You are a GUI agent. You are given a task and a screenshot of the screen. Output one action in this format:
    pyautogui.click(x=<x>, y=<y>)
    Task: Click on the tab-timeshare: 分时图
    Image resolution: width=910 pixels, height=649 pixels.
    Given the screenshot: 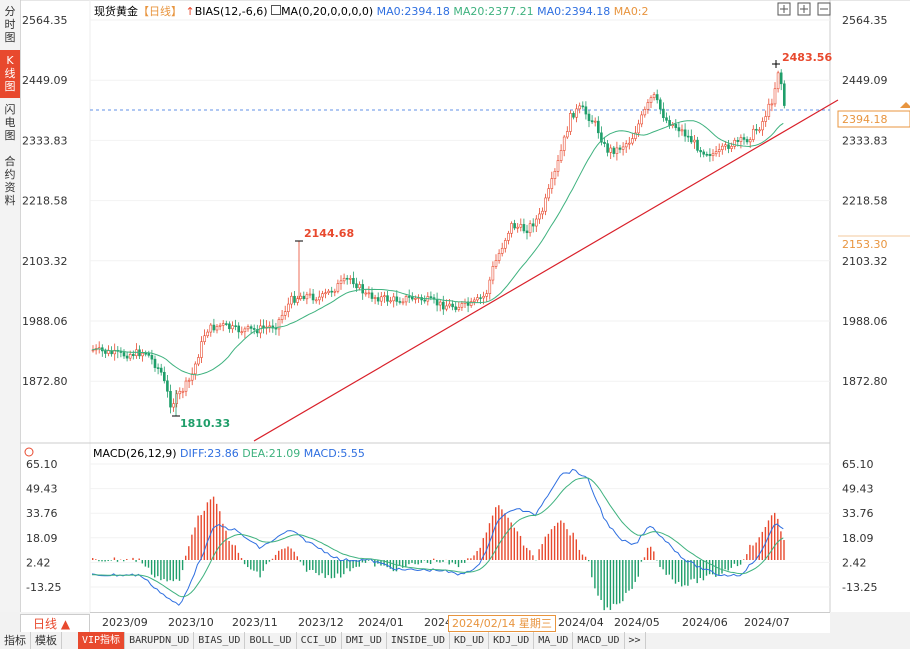 What is the action you would take?
    pyautogui.click(x=10, y=25)
    